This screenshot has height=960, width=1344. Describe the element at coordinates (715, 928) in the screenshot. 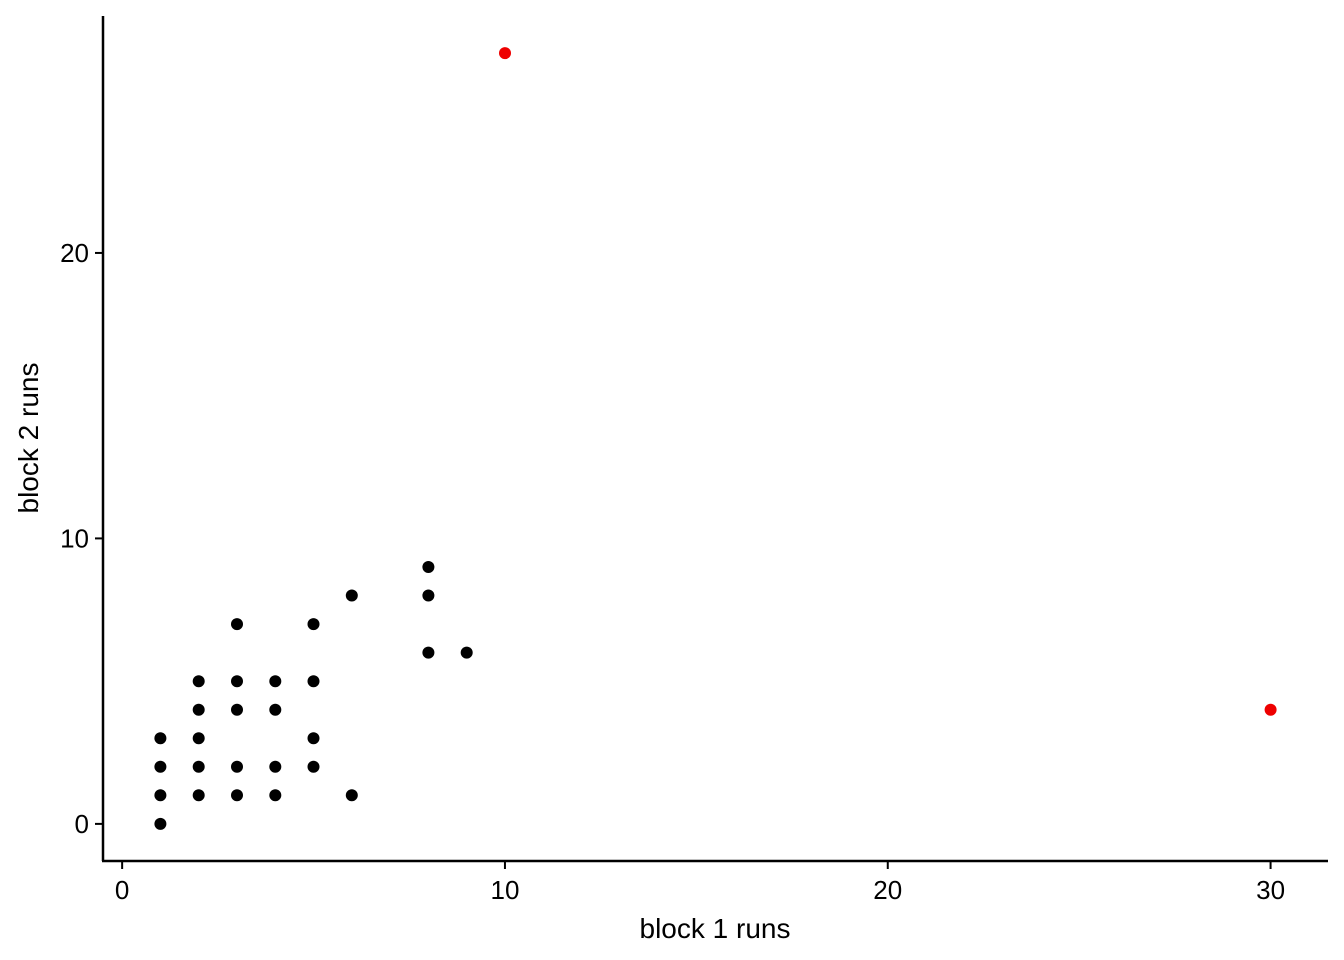

I see `x-axis-title: block 1 runs` at that location.